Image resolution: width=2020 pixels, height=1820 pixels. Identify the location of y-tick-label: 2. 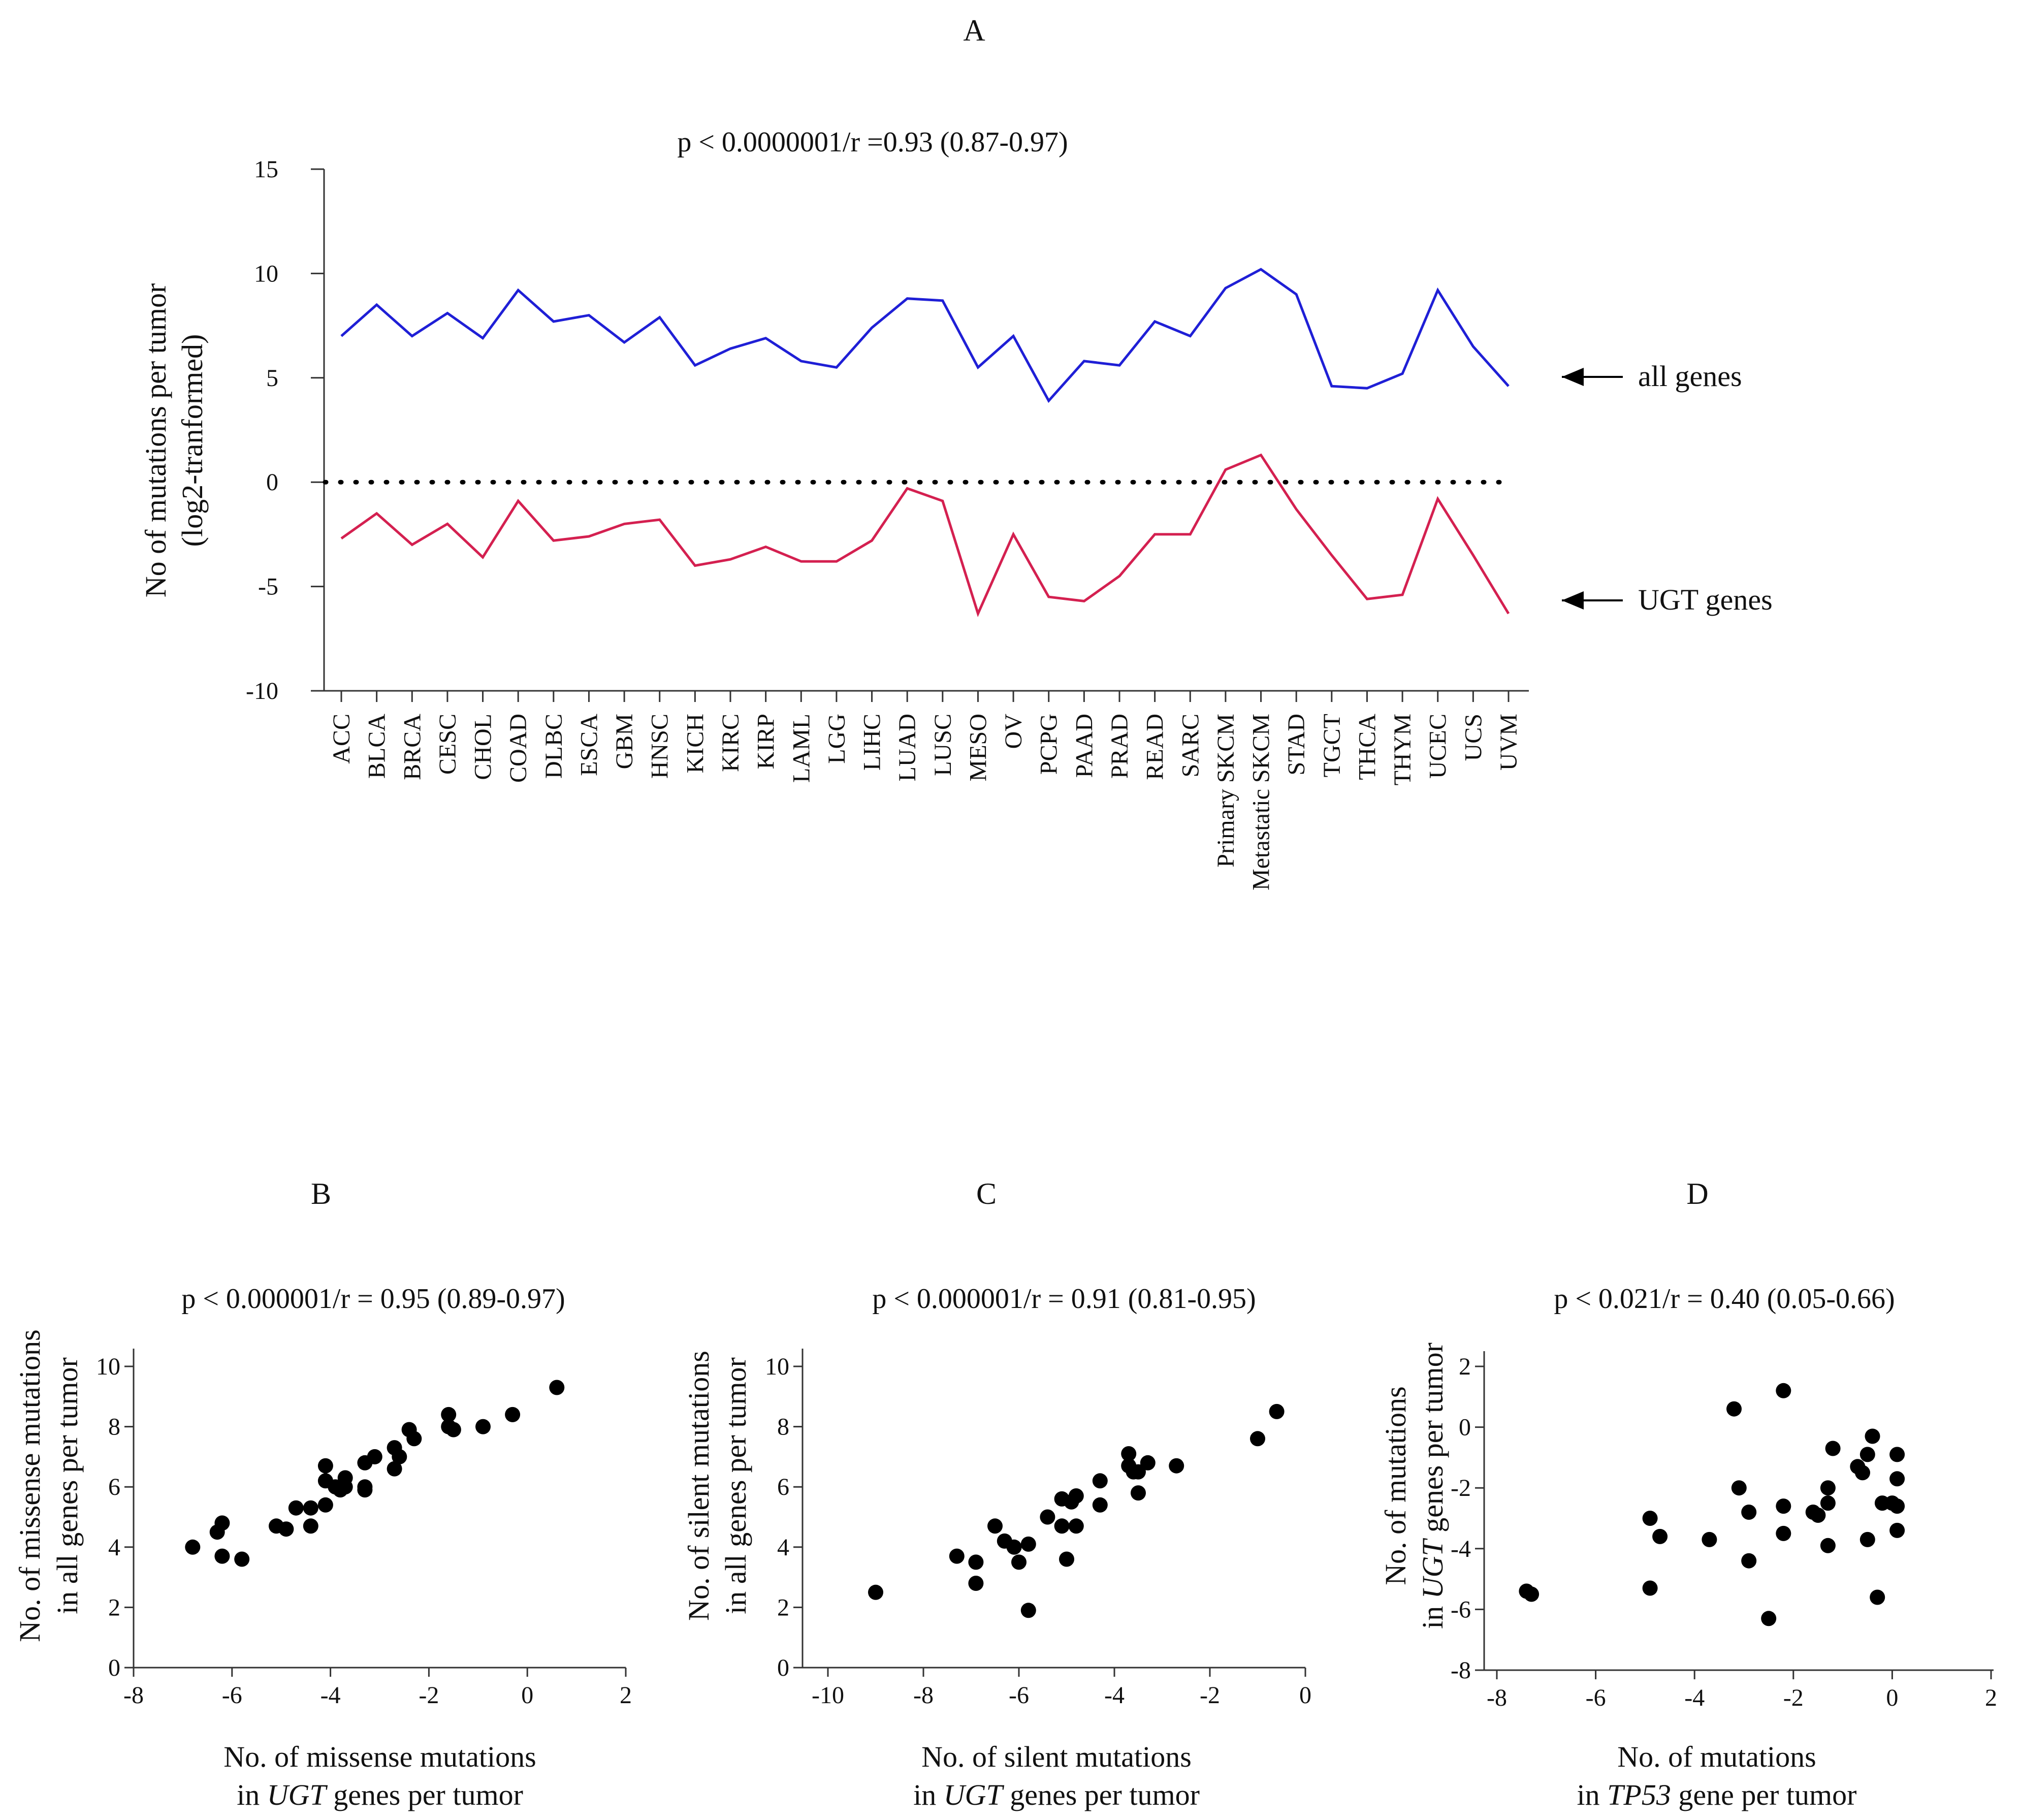
(1465, 1366).